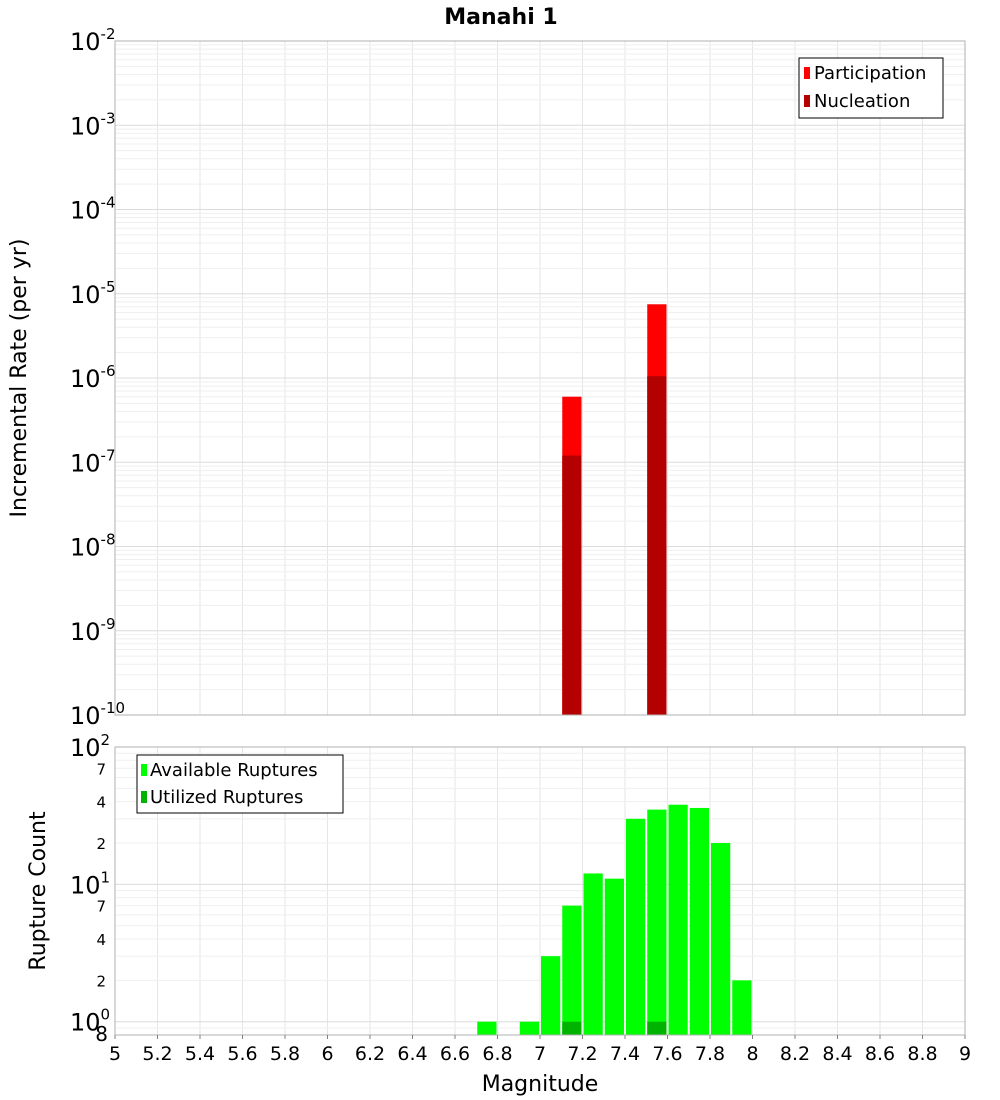  What do you see at coordinates (93, 461) in the screenshot?
I see `y-tick-label: 10⁻⁷` at bounding box center [93, 461].